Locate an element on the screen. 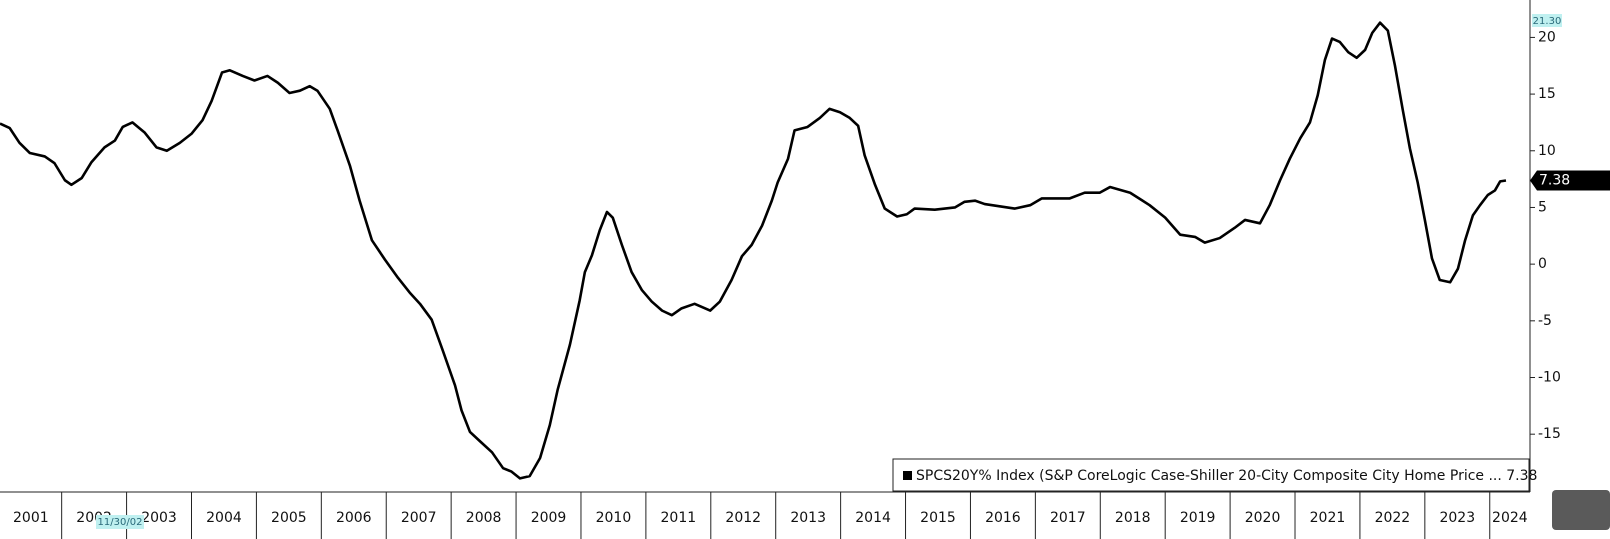 This screenshot has height=539, width=1610. last-value-label: 7.38 is located at coordinates (1554, 180).